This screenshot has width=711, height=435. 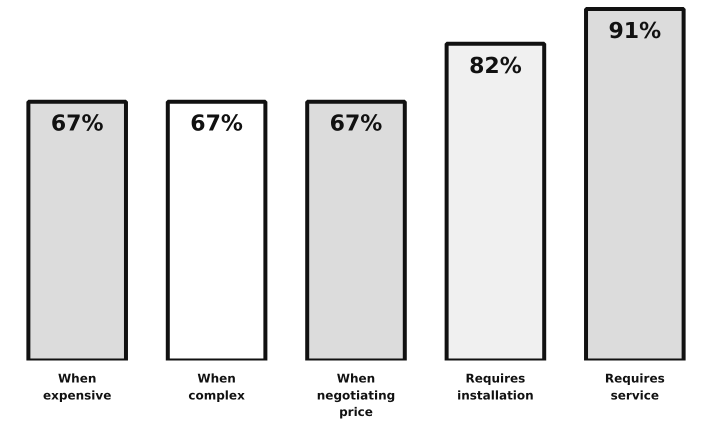 I want to click on x-tick-label: When expensive, so click(x=77, y=387).